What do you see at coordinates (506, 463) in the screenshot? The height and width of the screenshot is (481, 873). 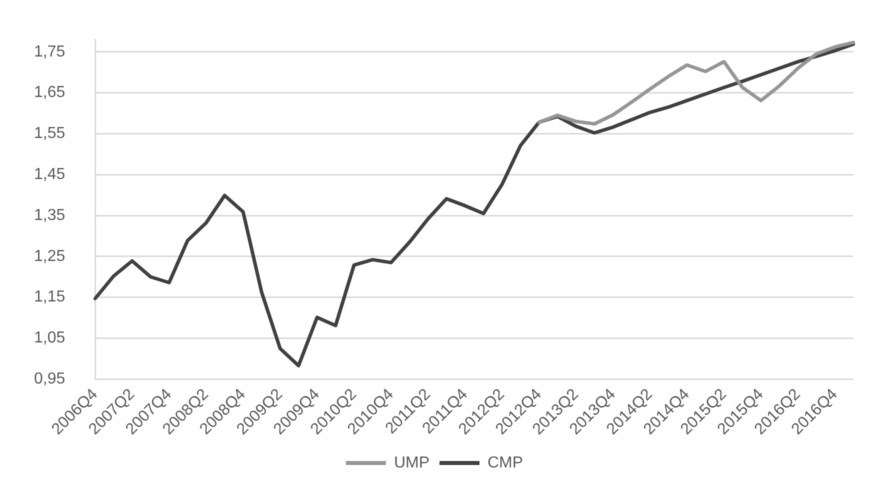 I see `legend-label: CMP` at bounding box center [506, 463].